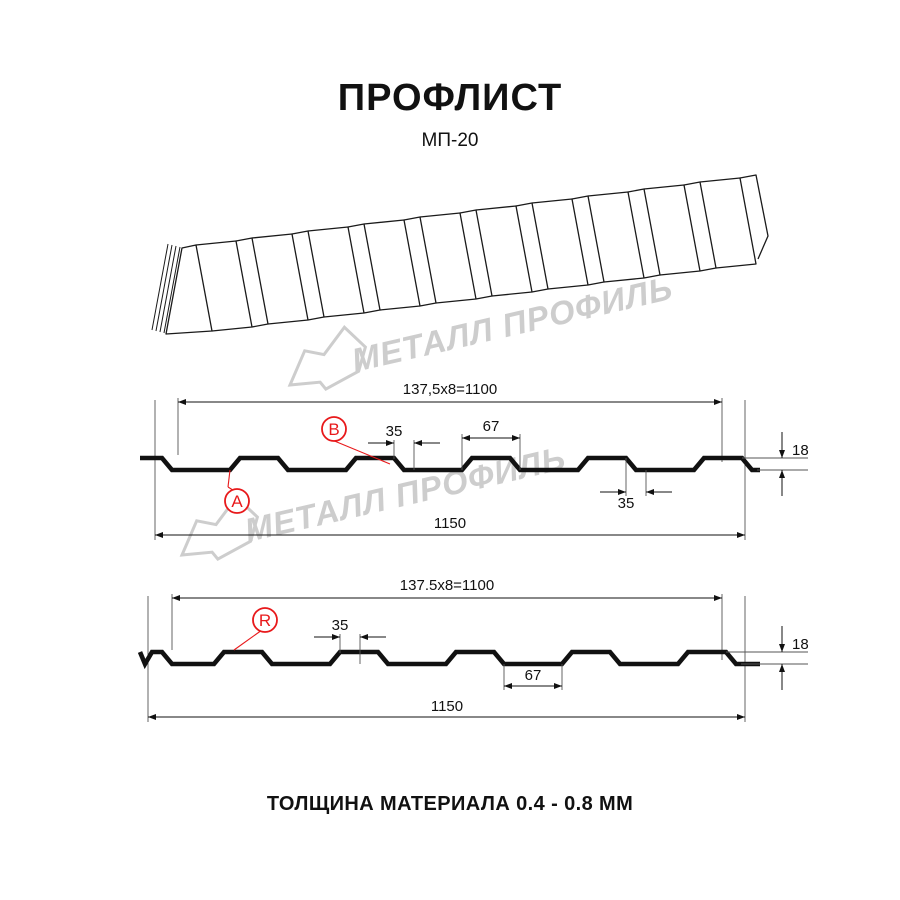  What do you see at coordinates (512, 324) in the screenshot?
I see `watermark-text: МЕТАЛЛ ПРОФИЛЬ` at bounding box center [512, 324].